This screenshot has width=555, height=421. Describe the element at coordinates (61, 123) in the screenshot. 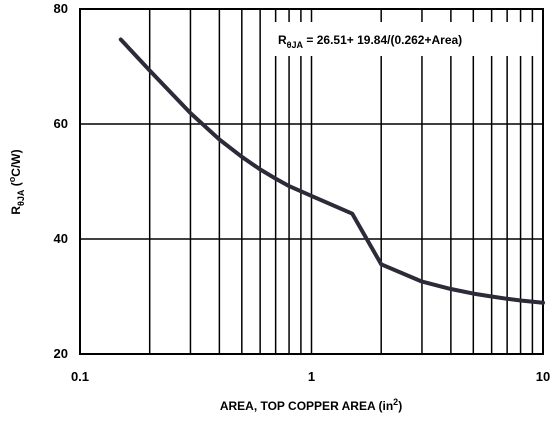

I see `y-tick-label: 60` at that location.